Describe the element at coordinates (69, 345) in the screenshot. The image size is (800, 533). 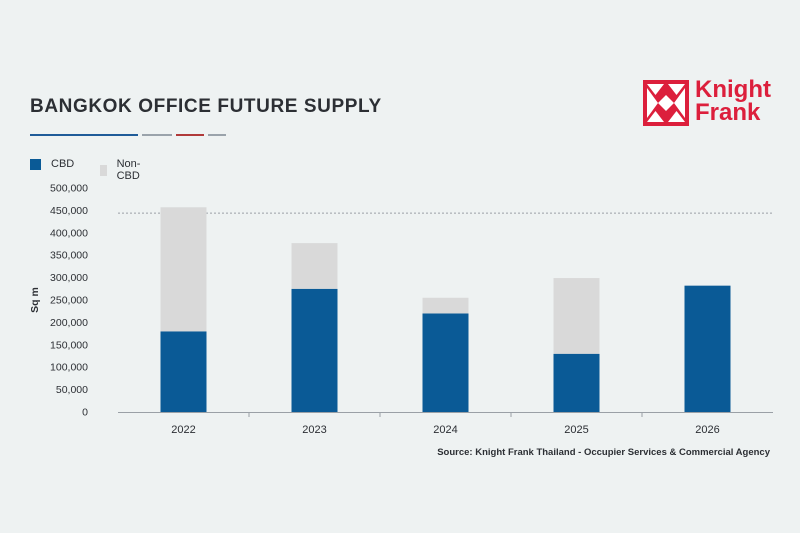
I see `y-tick-label: 150,000` at that location.